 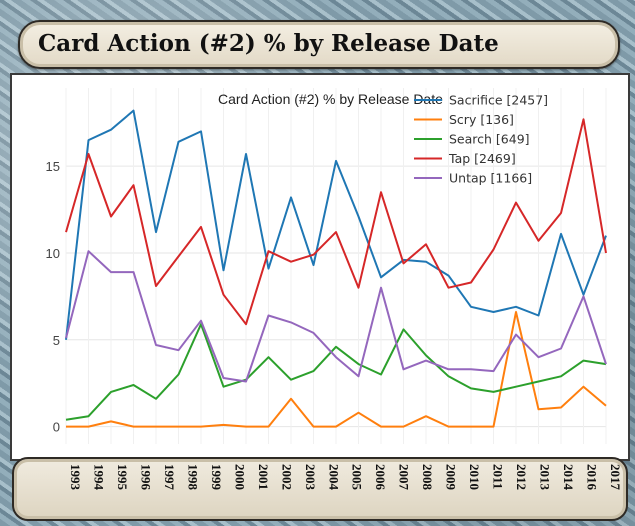 What do you see at coordinates (239, 477) in the screenshot?
I see `x-tick-label: 2000` at bounding box center [239, 477].